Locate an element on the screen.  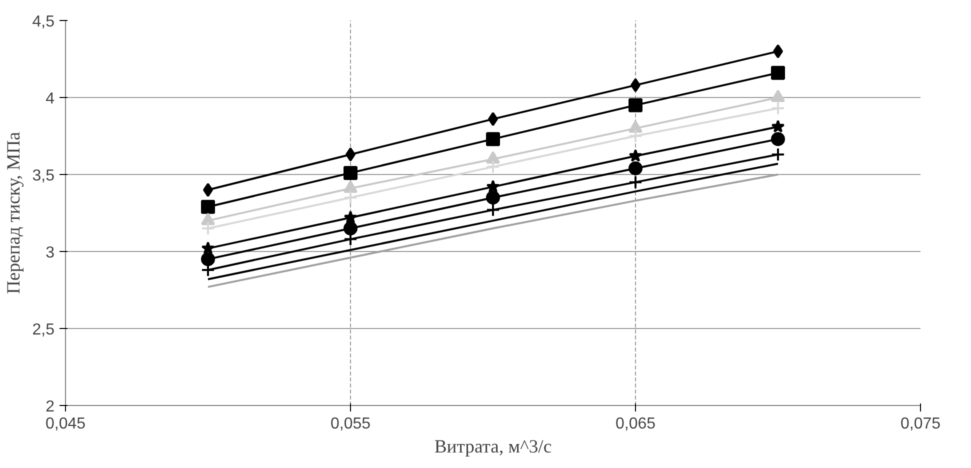
y-tick-label: 2,5 is located at coordinates (43, 330).